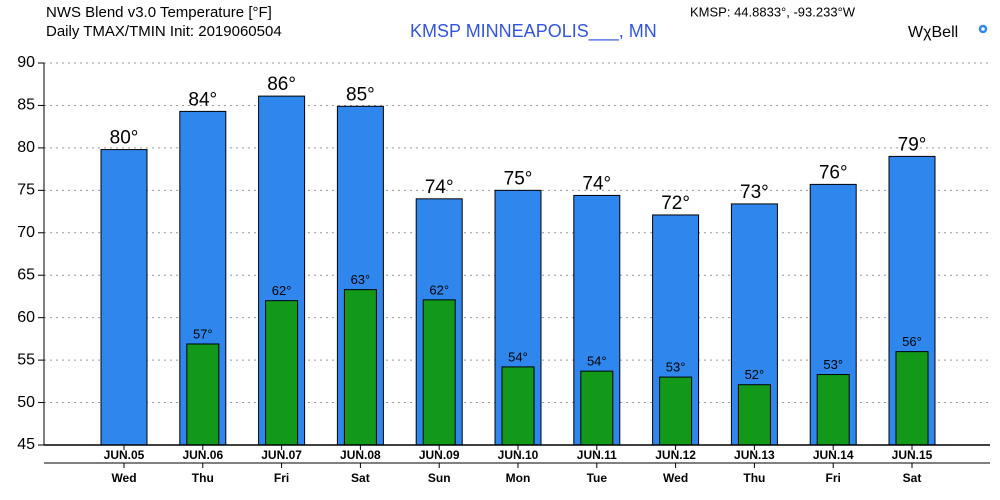 Image resolution: width=1000 pixels, height=500 pixels. What do you see at coordinates (202, 99) in the screenshot?
I see `value-label: 84°` at bounding box center [202, 99].